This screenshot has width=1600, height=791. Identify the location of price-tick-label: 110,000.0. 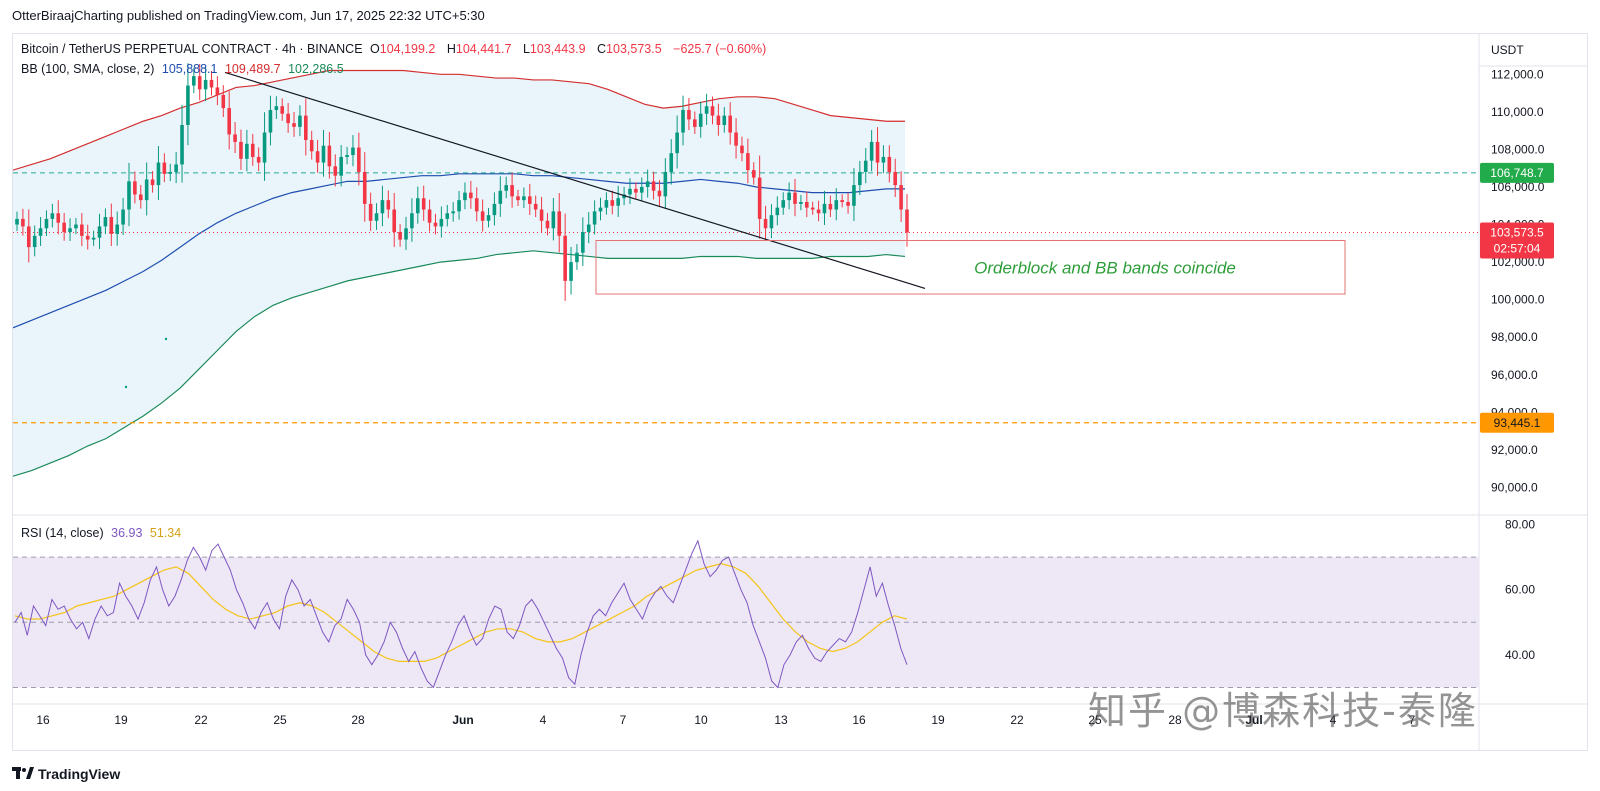
(1517, 112).